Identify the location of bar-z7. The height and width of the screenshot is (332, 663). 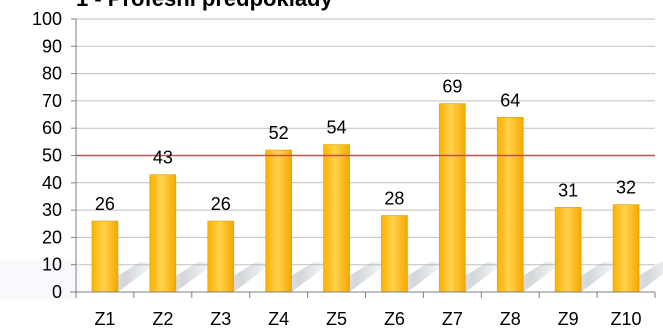
(452, 198).